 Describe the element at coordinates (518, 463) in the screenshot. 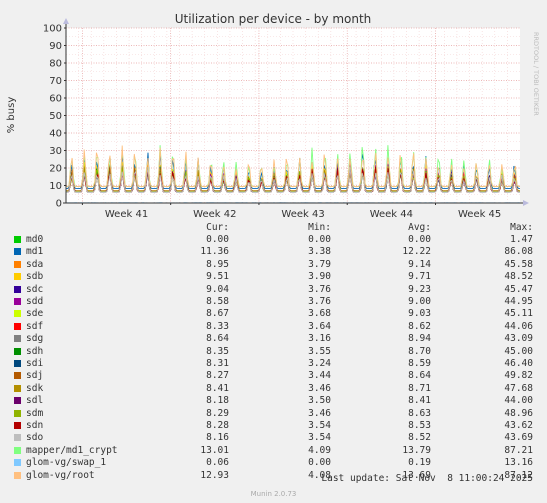

I see `legend-max-value: 13.16` at that location.